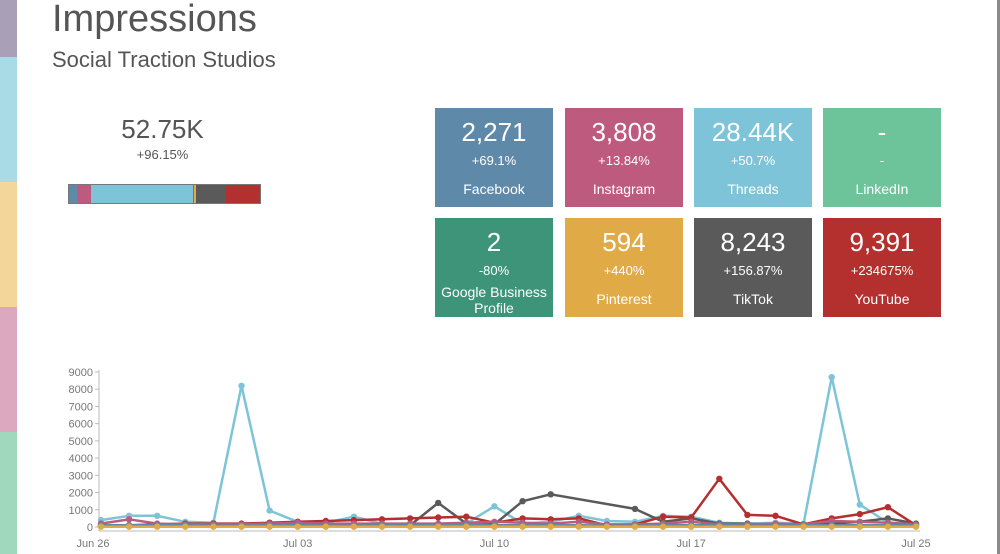  Describe the element at coordinates (129, 519) in the screenshot. I see `data-point-instagram` at that location.